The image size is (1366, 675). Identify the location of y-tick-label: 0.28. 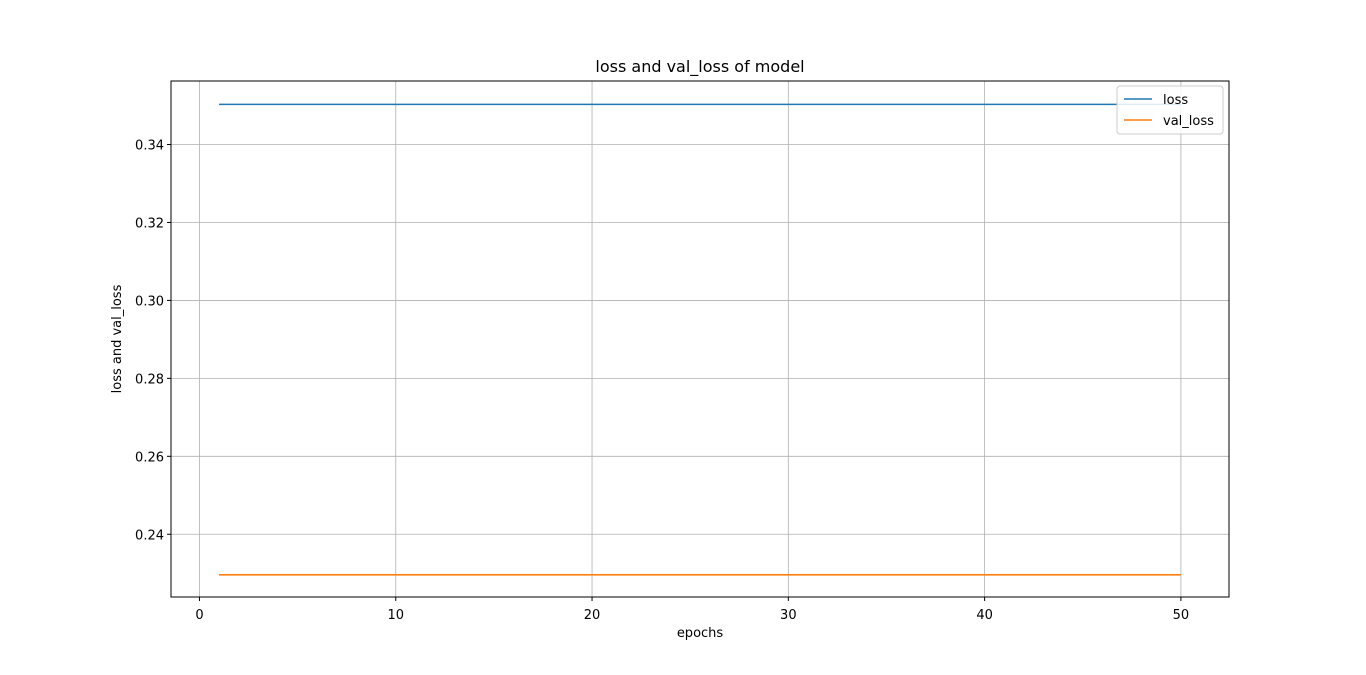
(149, 379).